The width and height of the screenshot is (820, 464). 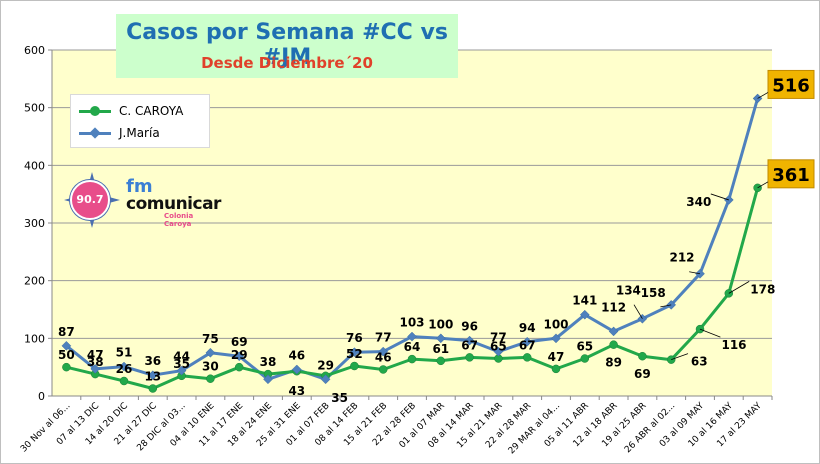 I want to click on data-label-jmaria-20: 134, so click(x=628, y=291).